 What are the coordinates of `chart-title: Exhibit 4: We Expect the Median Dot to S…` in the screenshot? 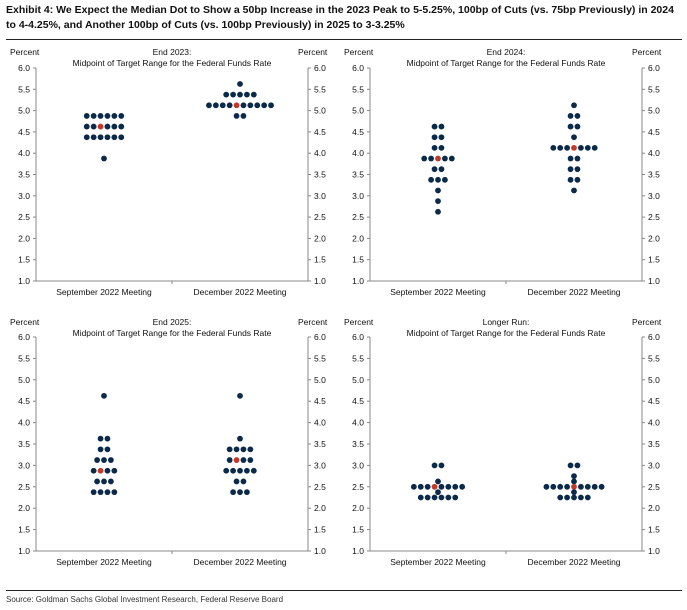 It's located at (340, 17).